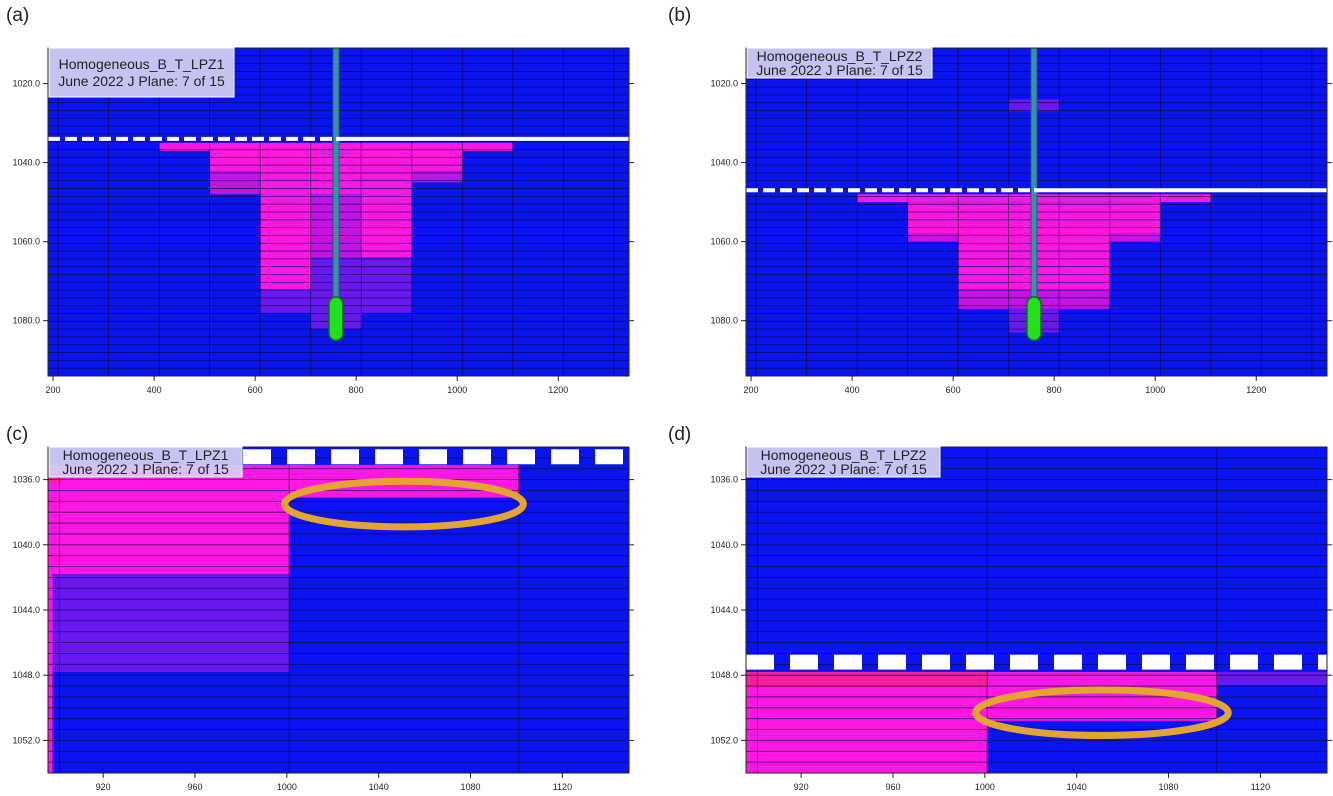 The image size is (1333, 796). What do you see at coordinates (18, 15) in the screenshot?
I see `panel-label-a: (a)` at bounding box center [18, 15].